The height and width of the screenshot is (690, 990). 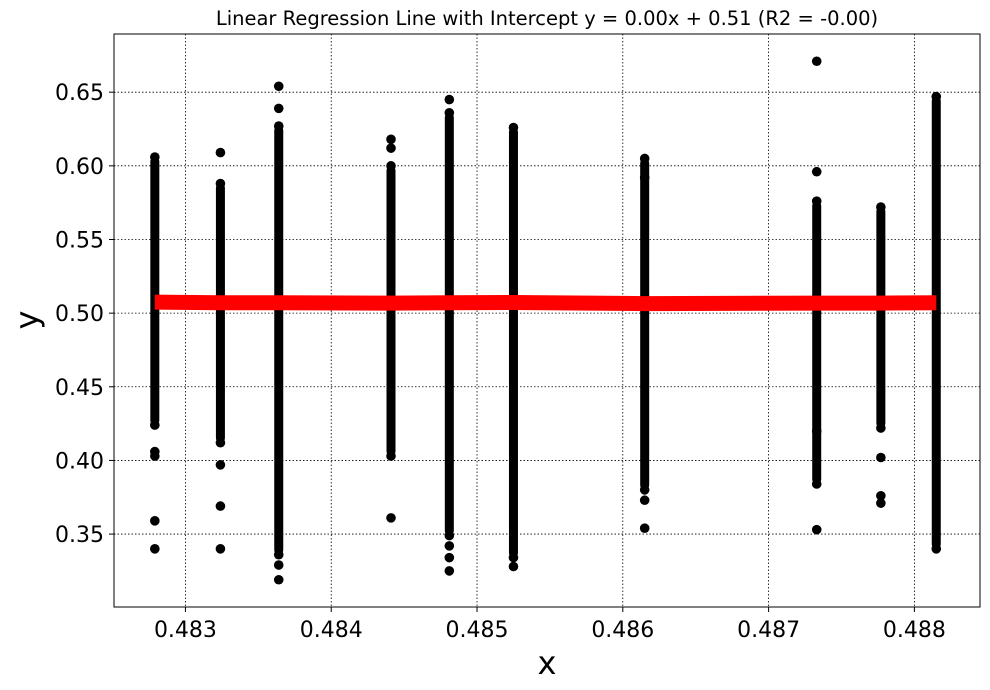 I want to click on regression-line-path, so click(x=545, y=303).